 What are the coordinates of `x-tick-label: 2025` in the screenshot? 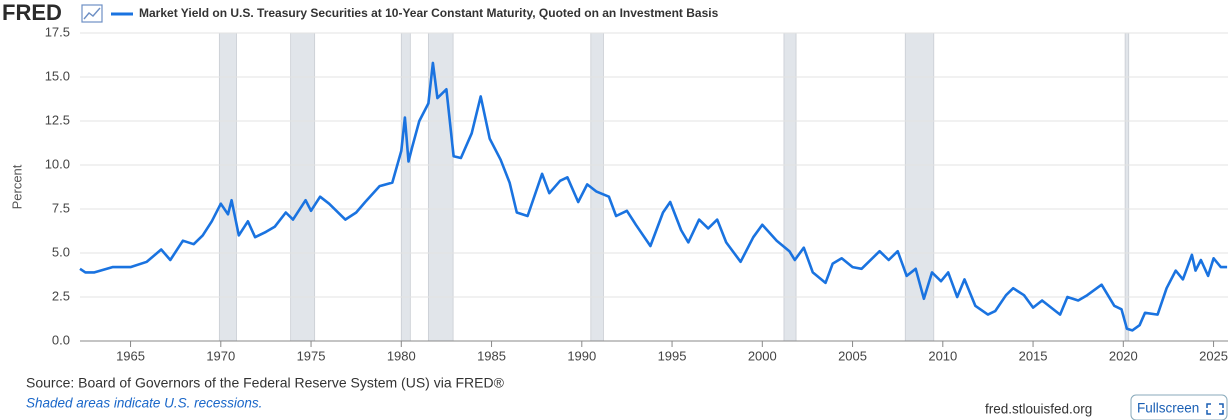 It's located at (1213, 355).